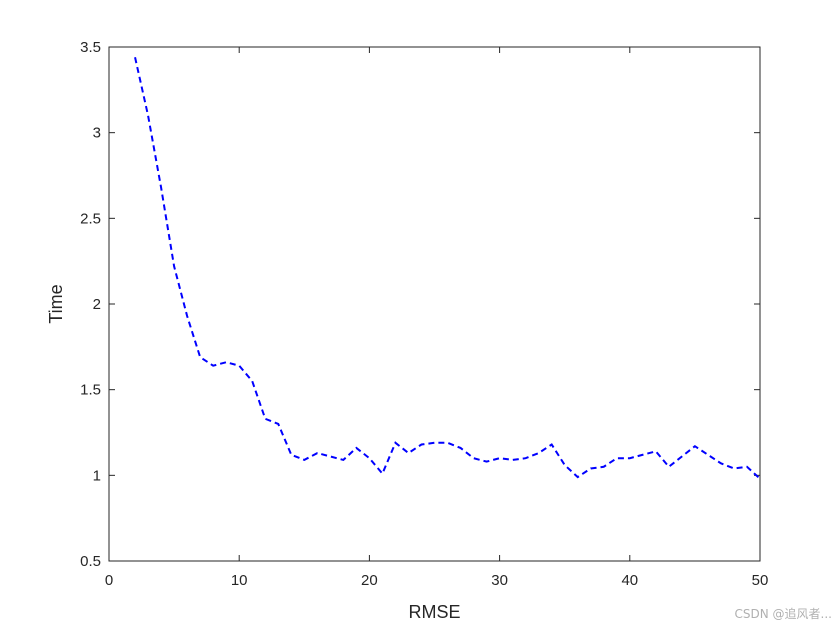 This screenshot has width=840, height=630. What do you see at coordinates (434, 612) in the screenshot?
I see `x-axis-label: RMSE` at bounding box center [434, 612].